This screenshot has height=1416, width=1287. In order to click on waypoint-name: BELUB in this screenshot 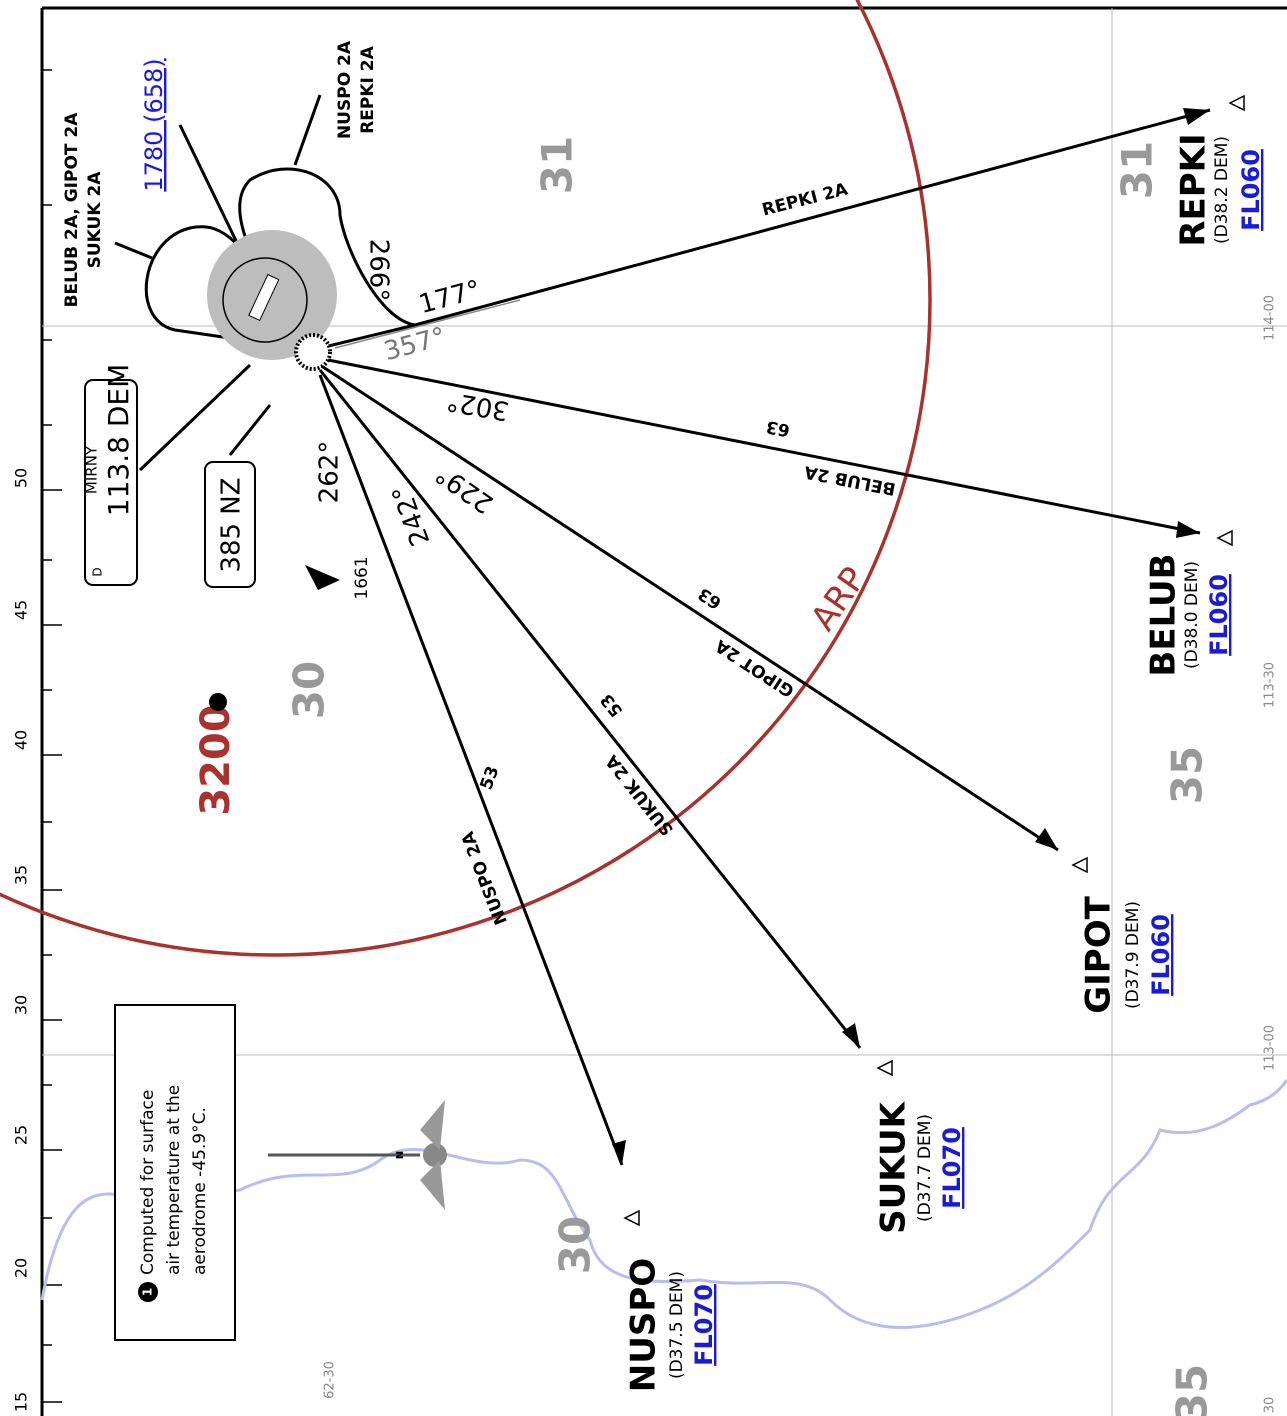, I will do `click(1164, 614)`.